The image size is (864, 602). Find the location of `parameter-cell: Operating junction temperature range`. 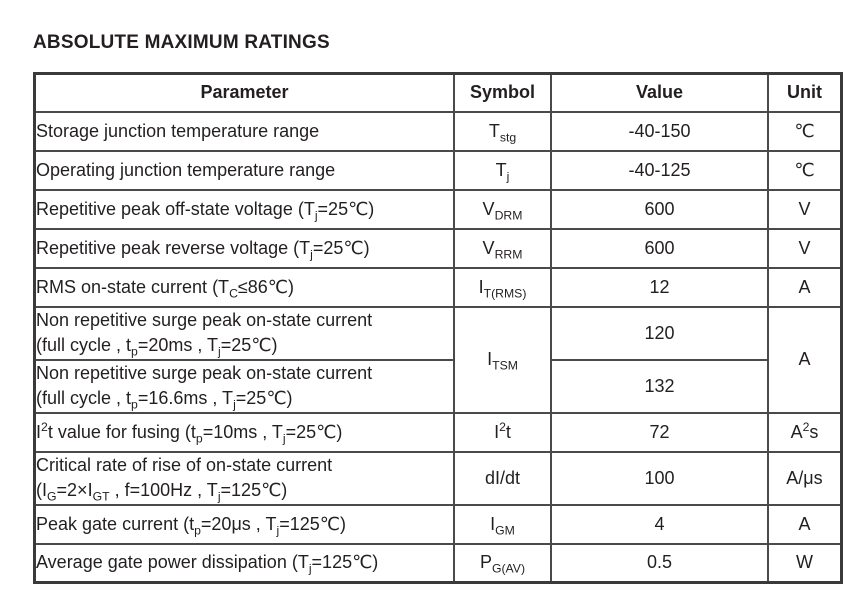

parameter-cell: Operating junction temperature range is located at coordinates (244, 170).